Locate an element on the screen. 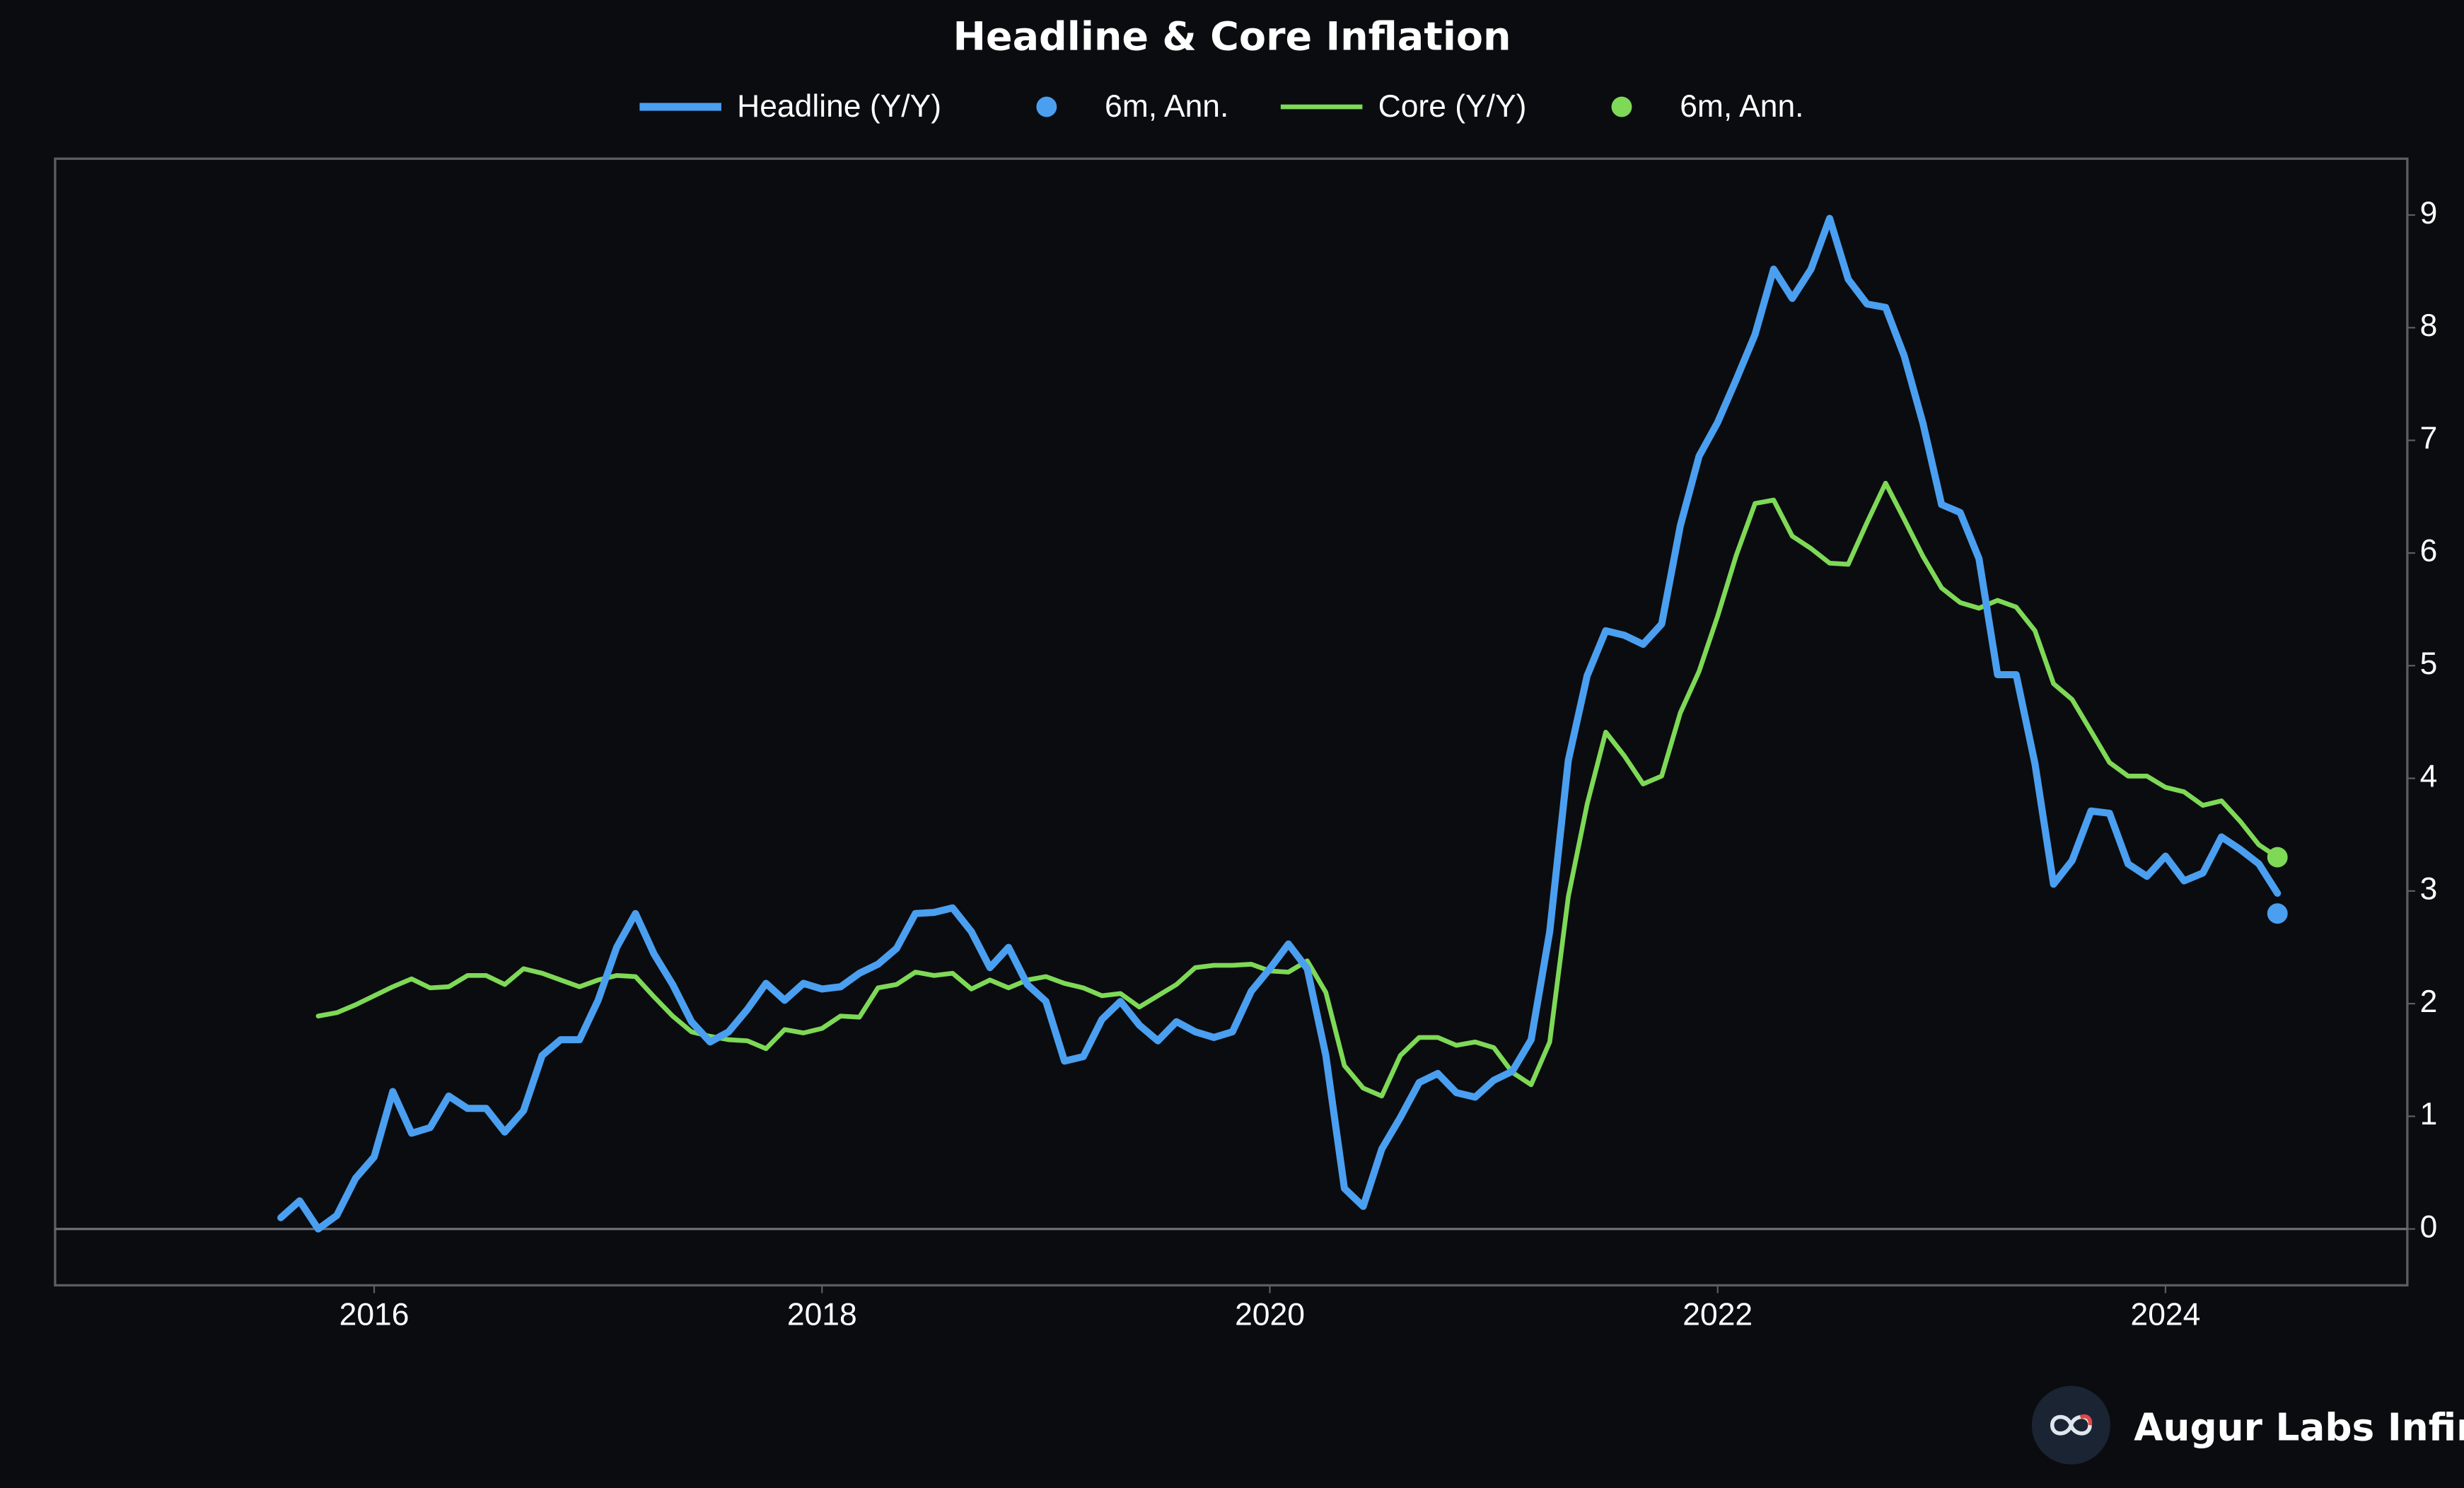 This screenshot has height=1488, width=2464. logo: Augur Labs Infinity is located at coordinates (2247, 1425).